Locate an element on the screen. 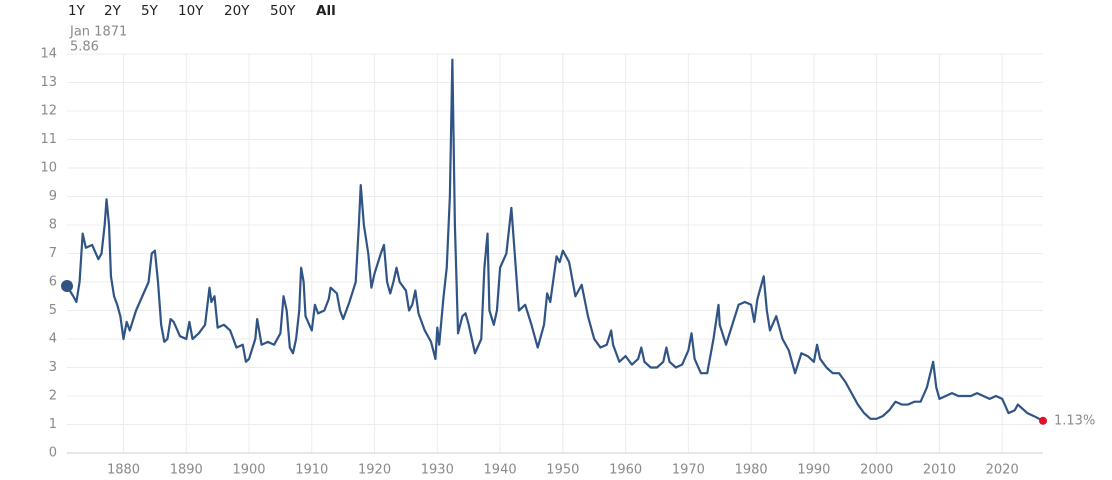  x-tick-label: 1910 is located at coordinates (311, 470).